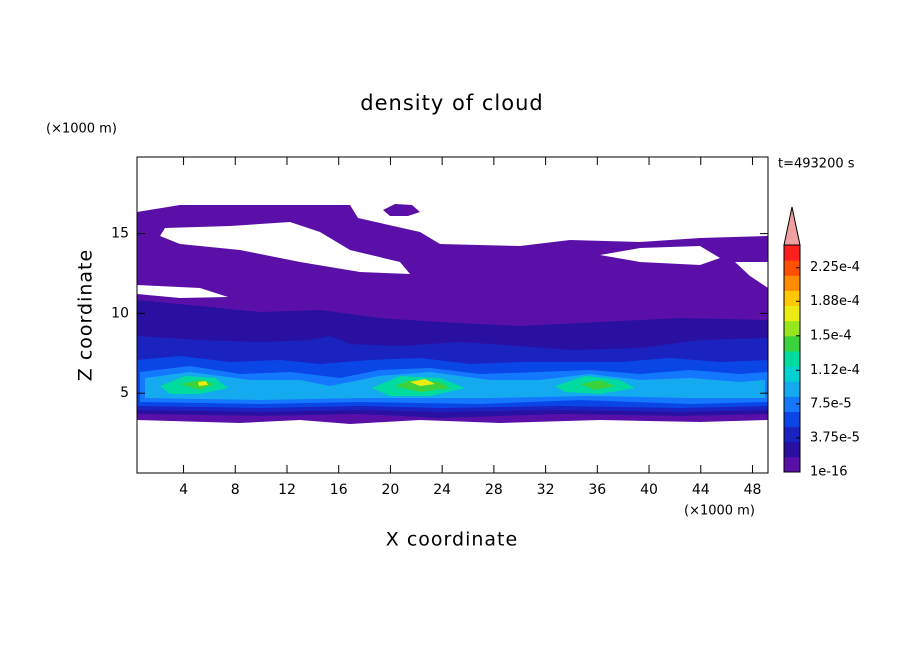 The height and width of the screenshot is (654, 904). I want to click on colorbar-tick-label: 1.12e-4, so click(835, 370).